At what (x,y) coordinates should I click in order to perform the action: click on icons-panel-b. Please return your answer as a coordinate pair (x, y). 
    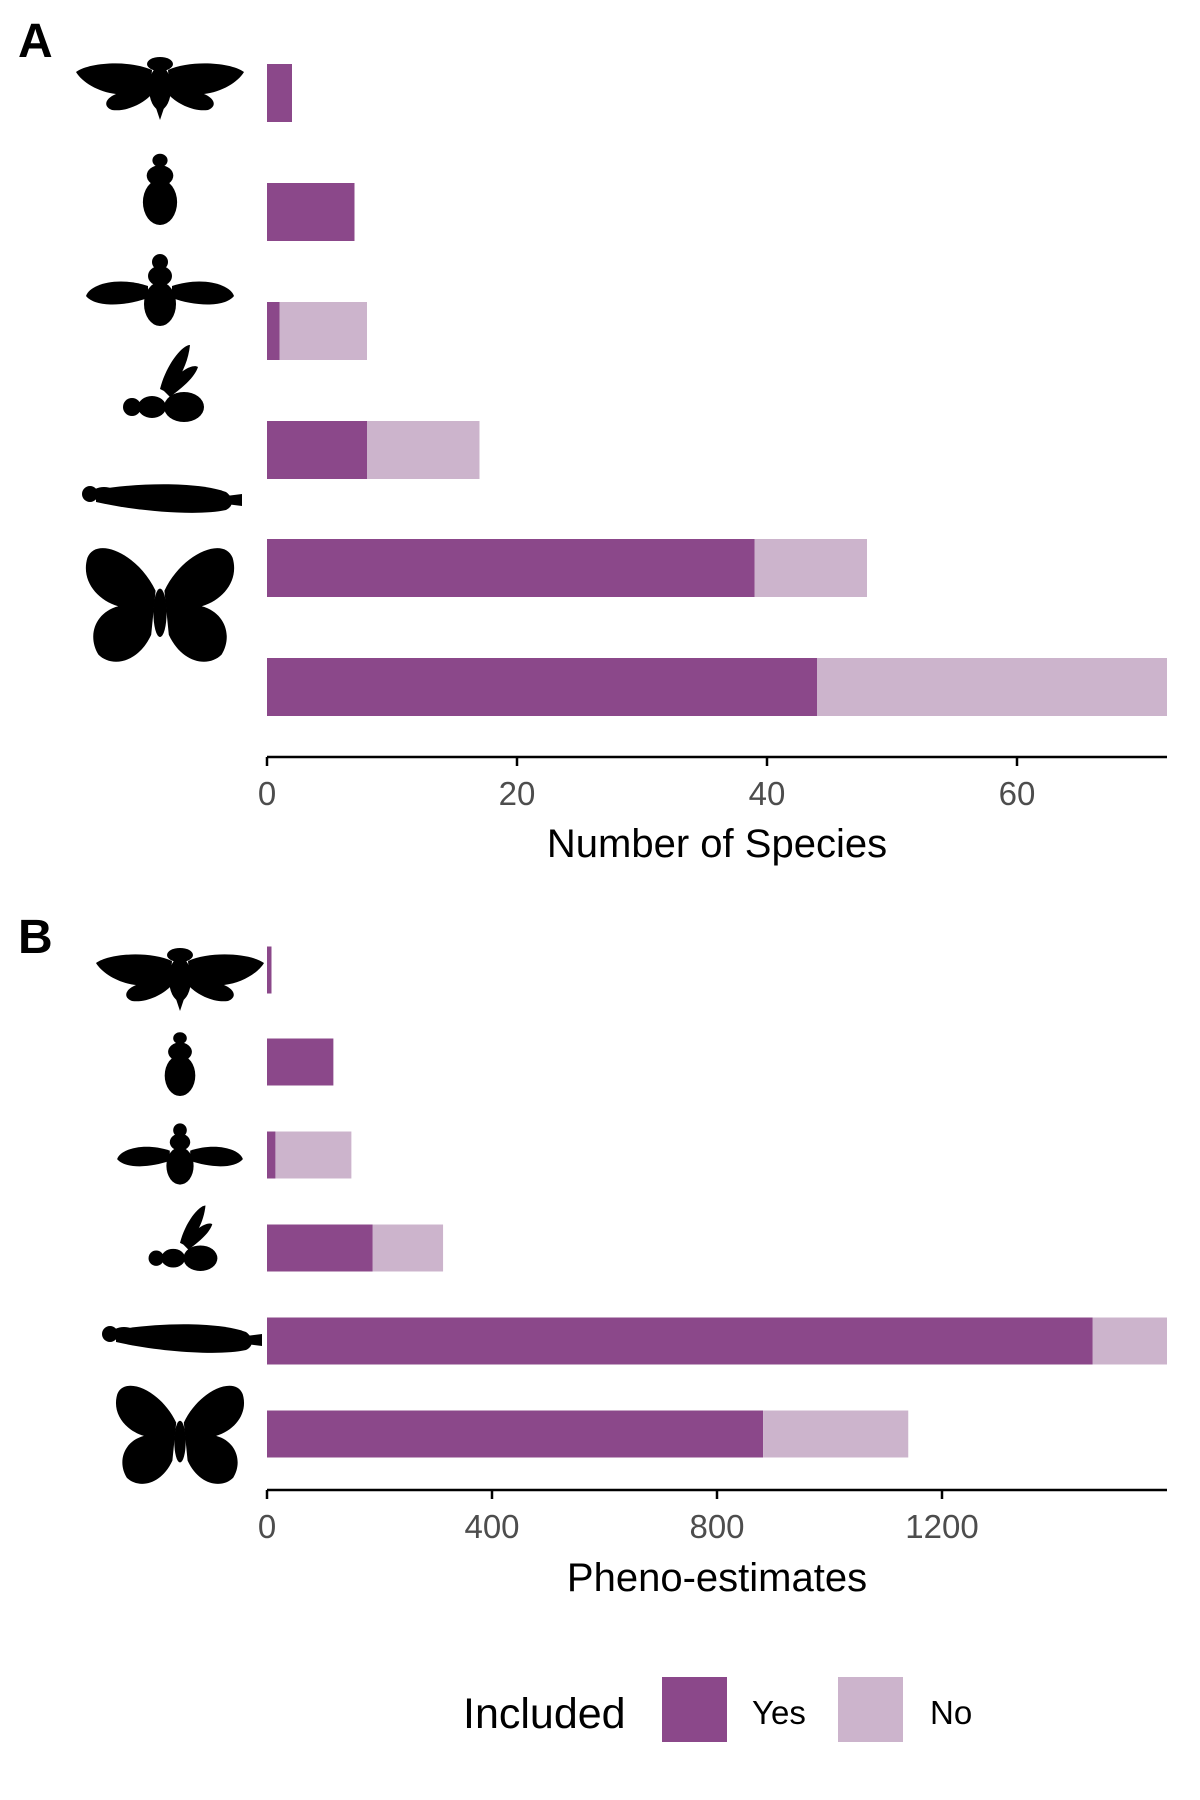
    Looking at the image, I should click on (180, 1216).